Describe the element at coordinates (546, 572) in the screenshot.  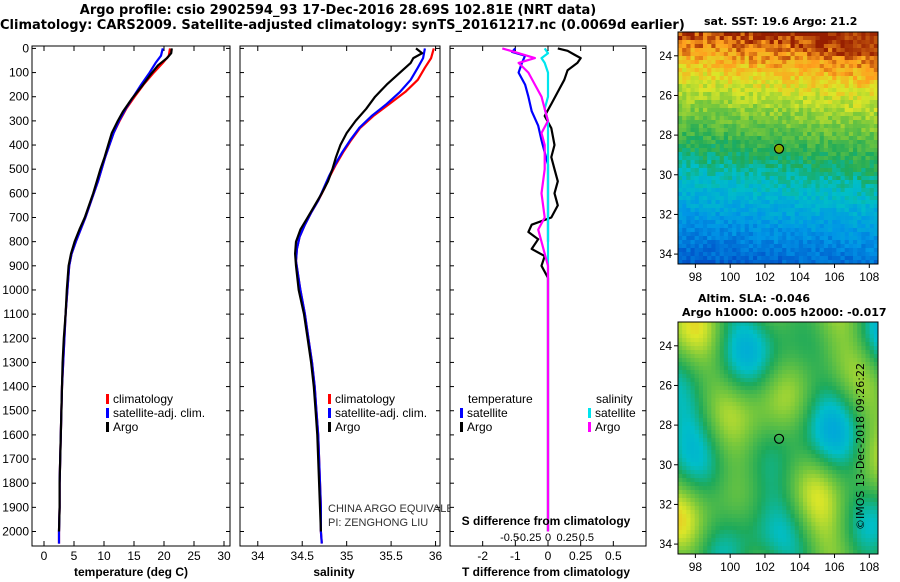
I see `t-difference-xlabel: T difference from climatology` at that location.